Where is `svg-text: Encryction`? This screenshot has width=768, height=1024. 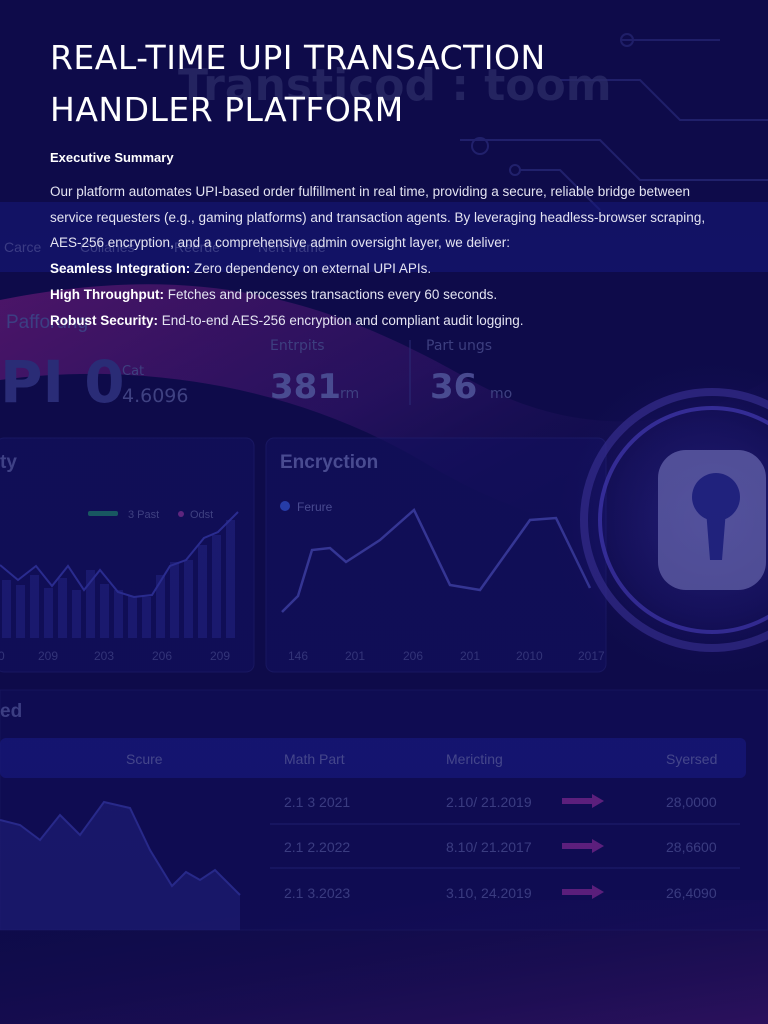 svg-text: Encryction is located at coordinates (329, 462).